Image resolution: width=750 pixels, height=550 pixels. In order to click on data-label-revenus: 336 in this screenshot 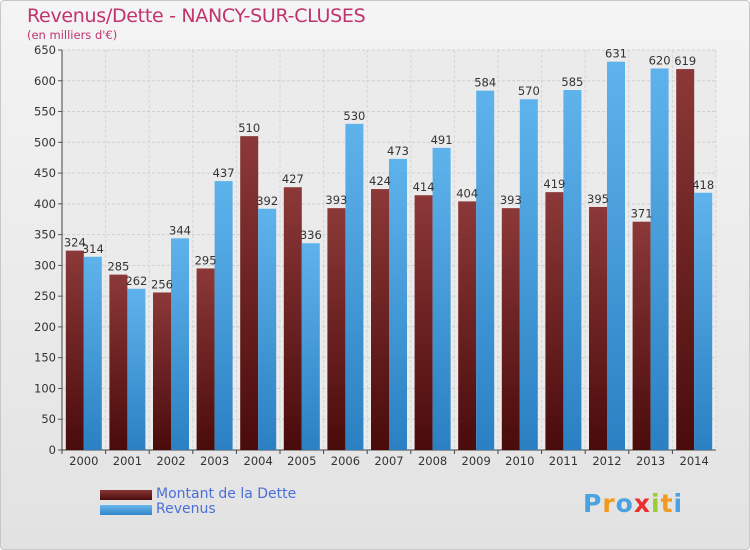, I will do `click(311, 235)`.